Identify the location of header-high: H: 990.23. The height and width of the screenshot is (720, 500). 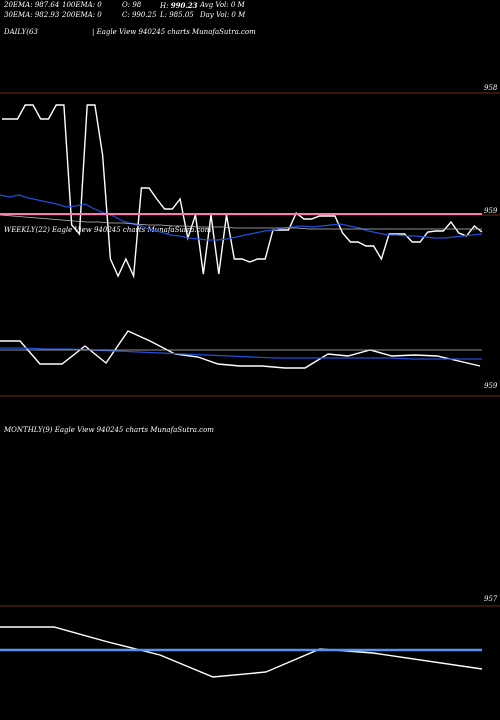
(179, 5).